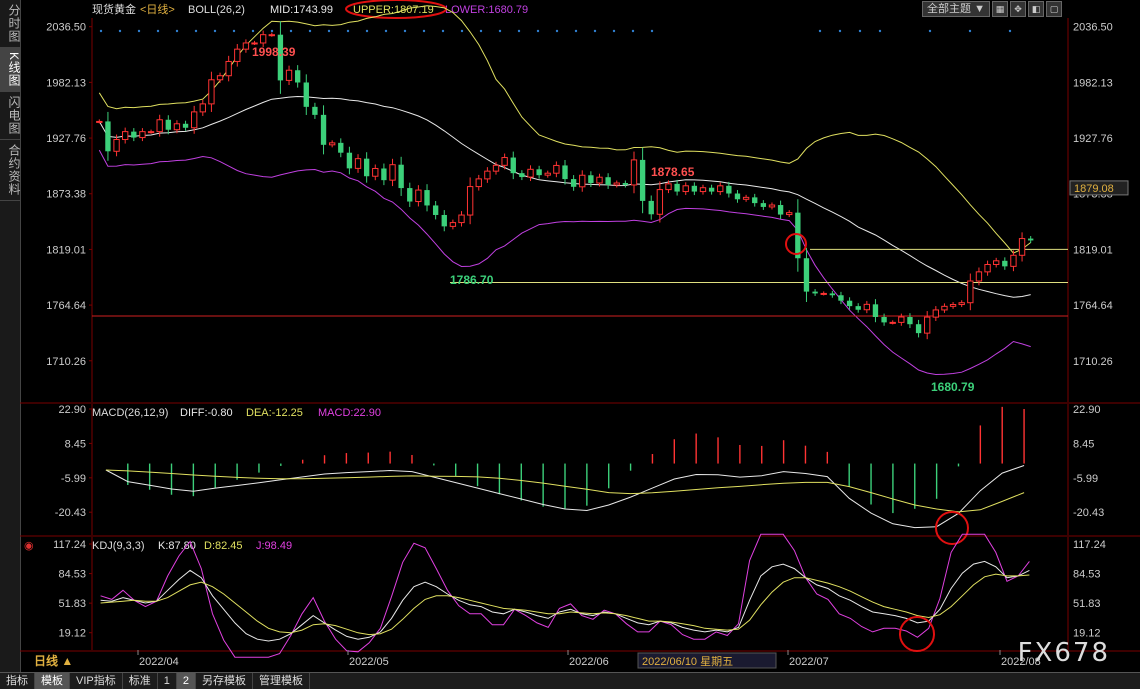 Image resolution: width=1140 pixels, height=689 pixels. I want to click on theme-dropdown: 全部主题 ▼, so click(956, 9).